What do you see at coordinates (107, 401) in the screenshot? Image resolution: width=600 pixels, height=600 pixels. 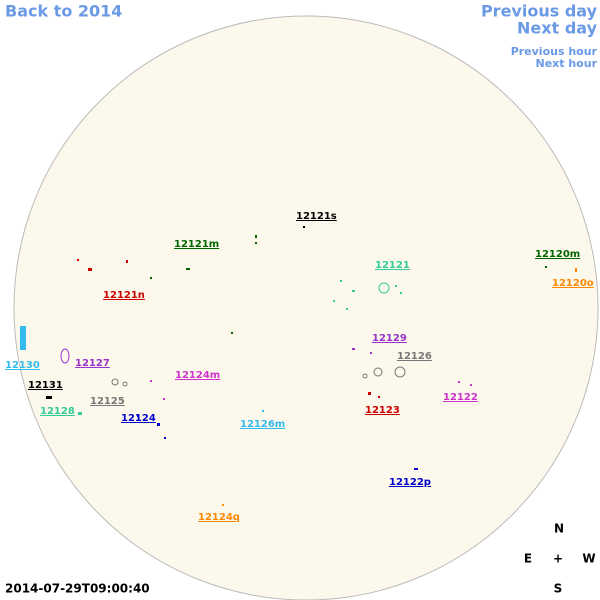 I see `region-label: 12125` at bounding box center [107, 401].